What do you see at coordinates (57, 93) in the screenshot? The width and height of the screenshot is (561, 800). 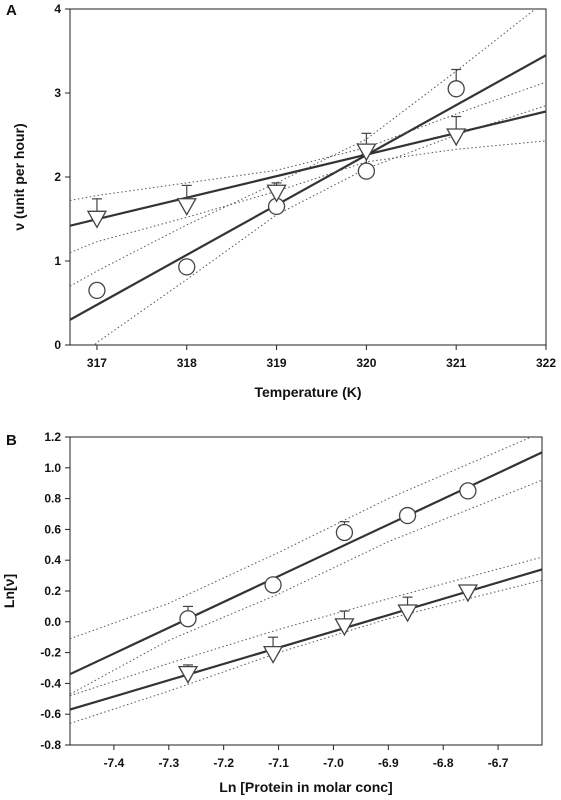 I see `y-tick-label: 3` at bounding box center [57, 93].